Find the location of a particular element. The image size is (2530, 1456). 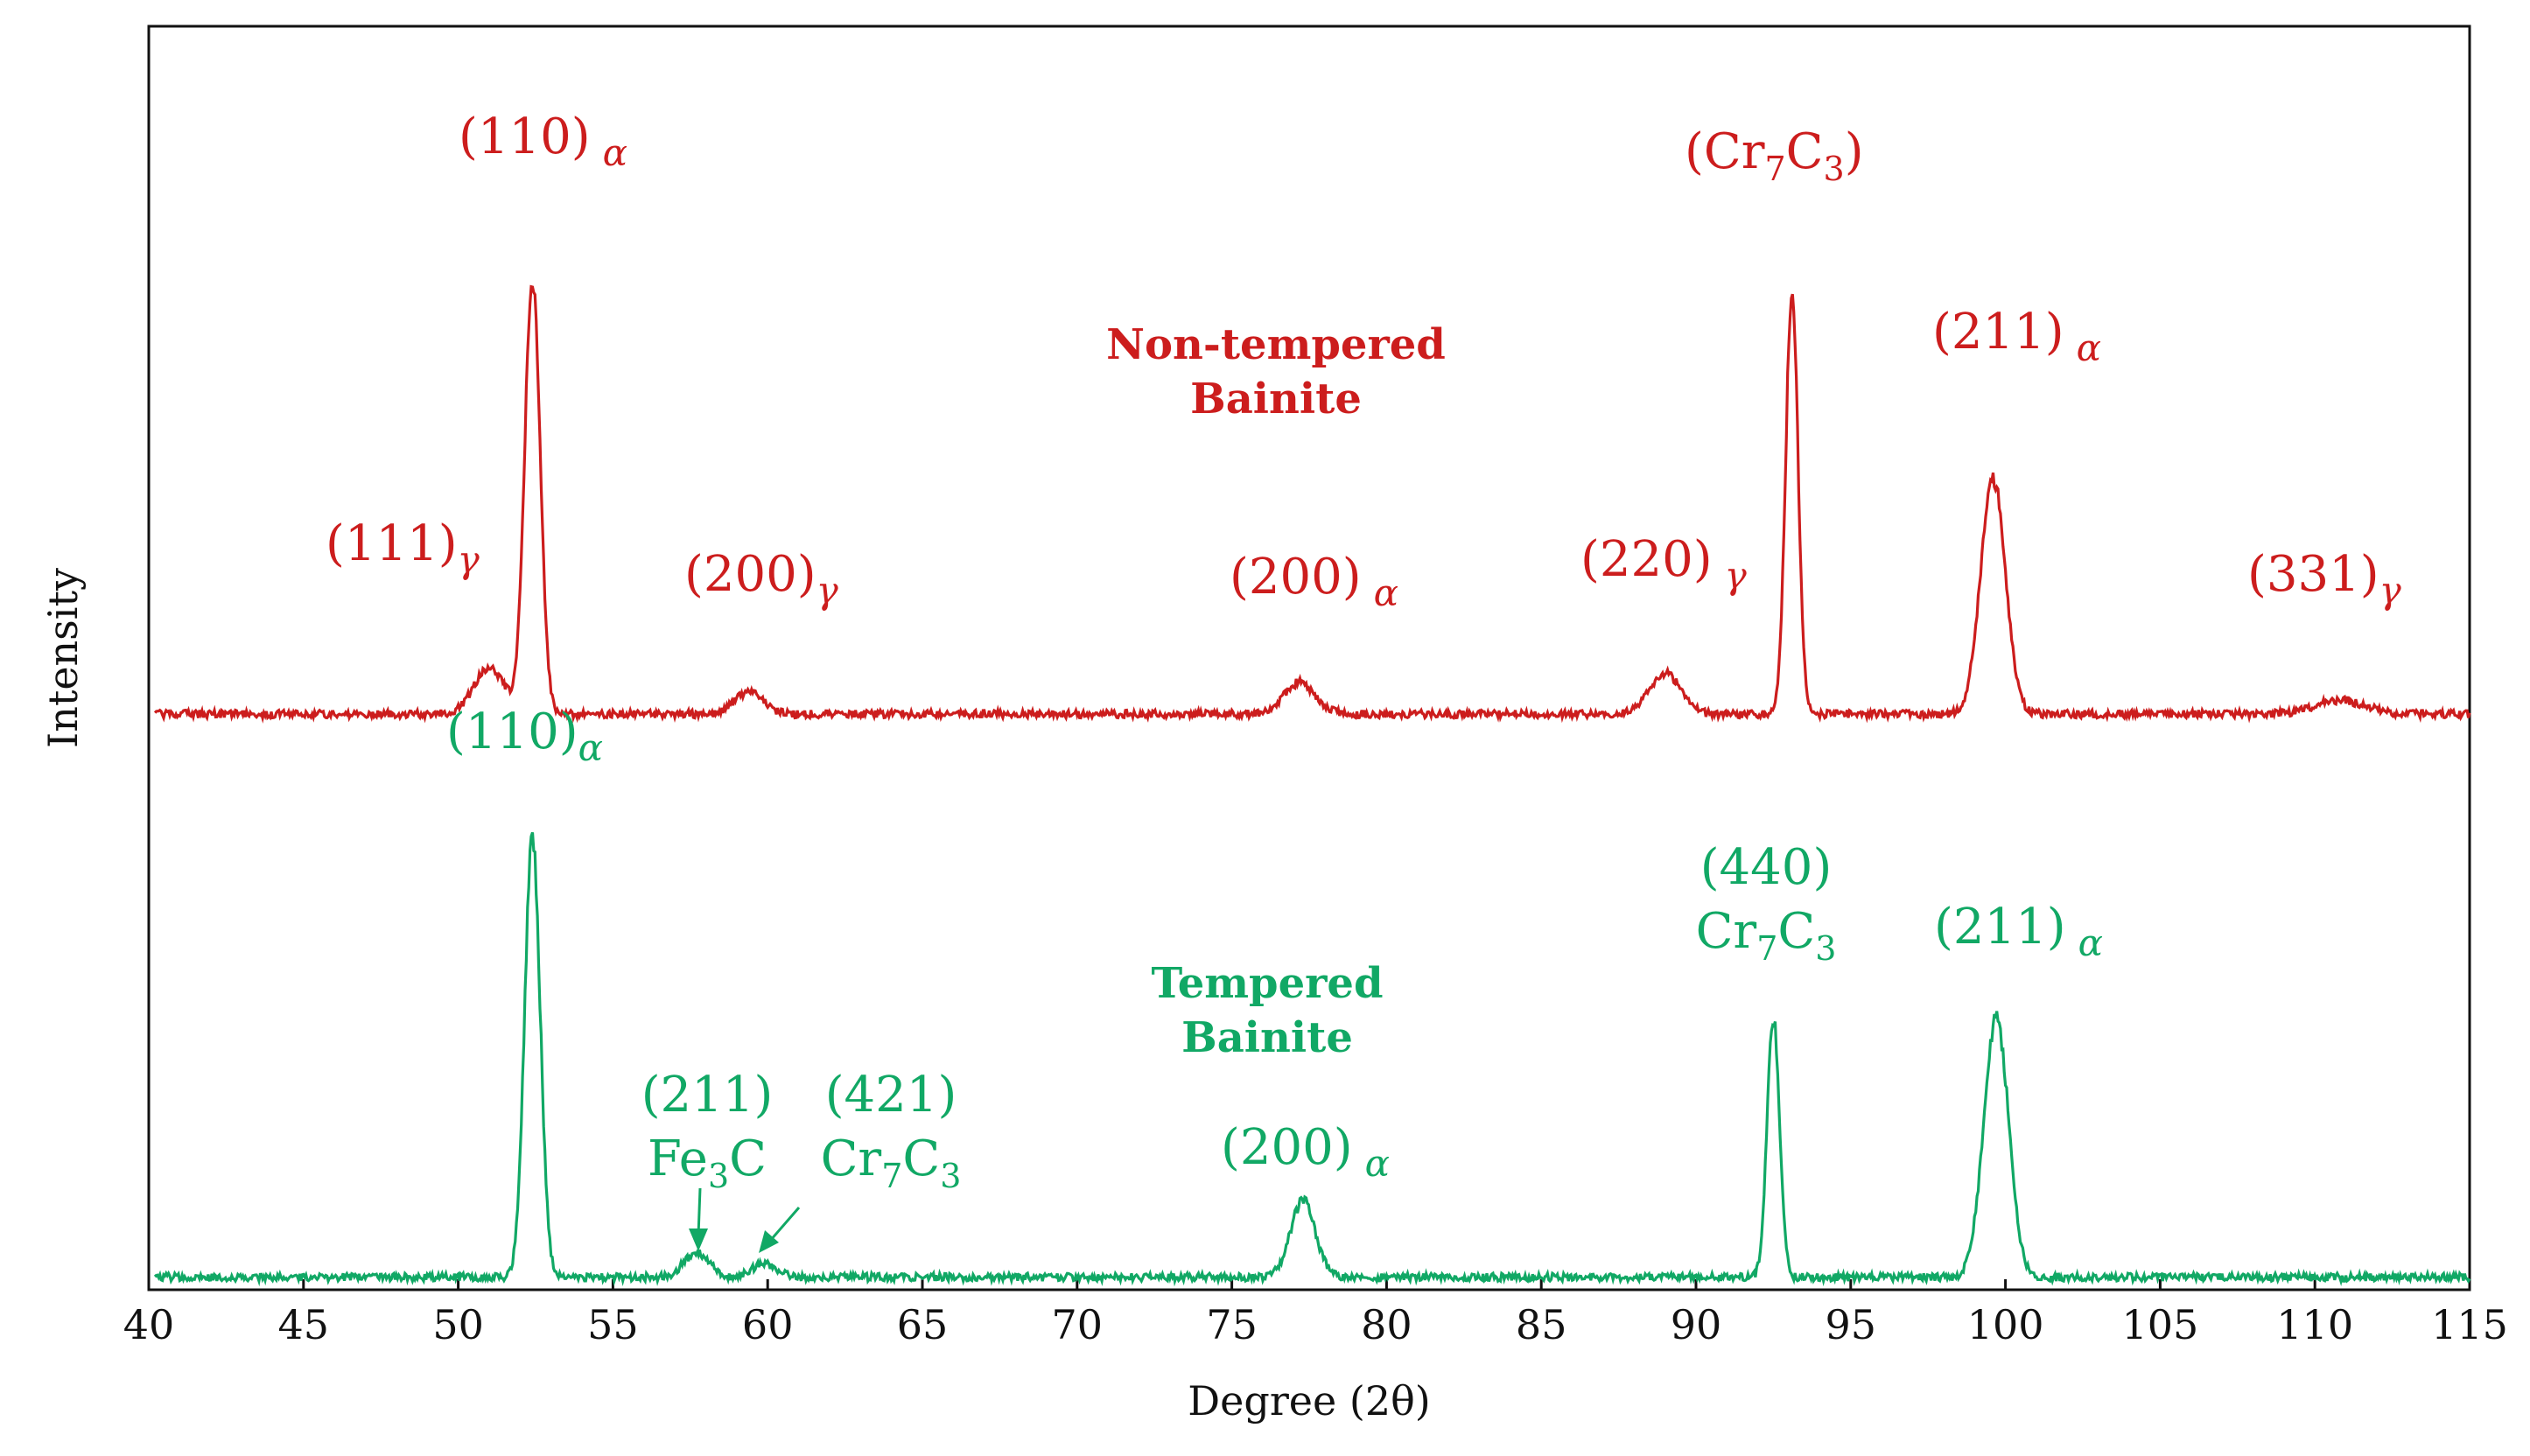

peak-label-t-421-line2: Cr7C3 is located at coordinates (891, 1162).